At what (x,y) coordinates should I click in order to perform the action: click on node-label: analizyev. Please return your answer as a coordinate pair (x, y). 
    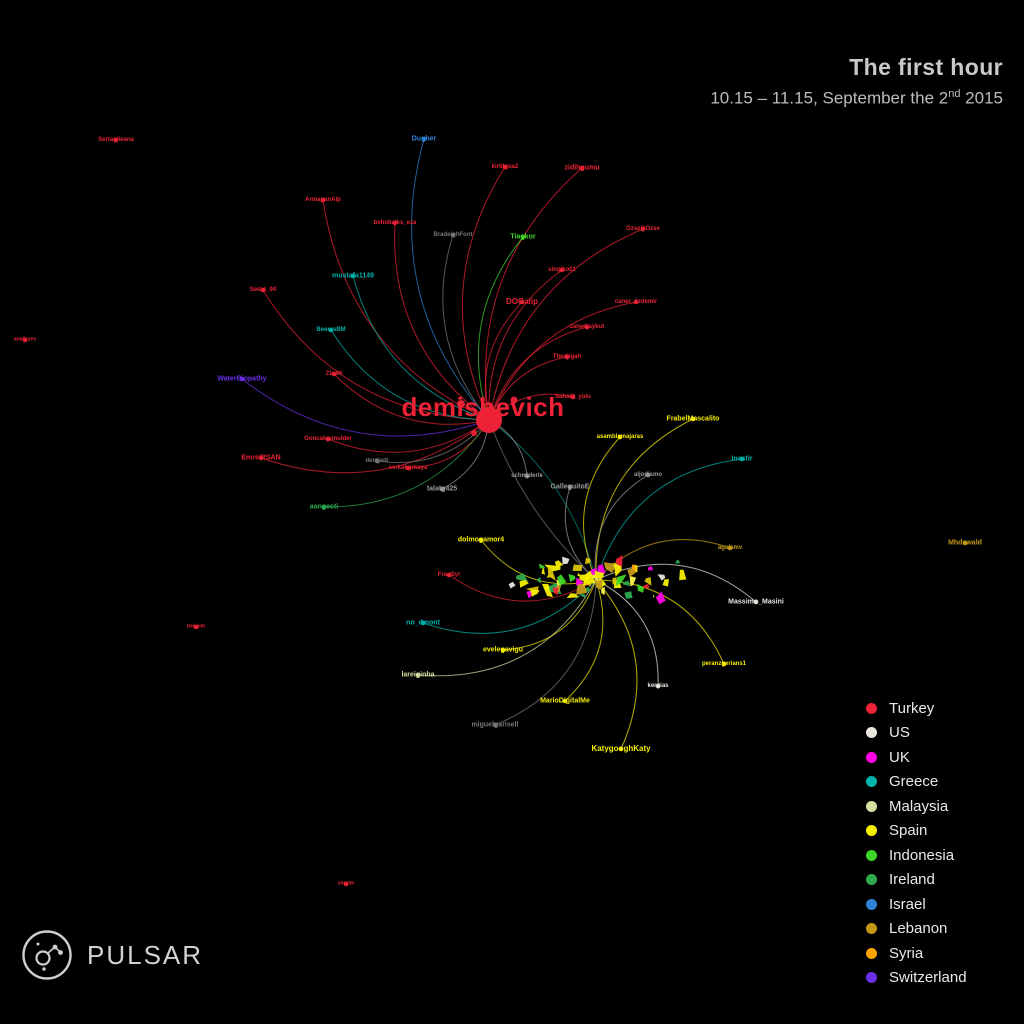
    Looking at the image, I should click on (25, 339).